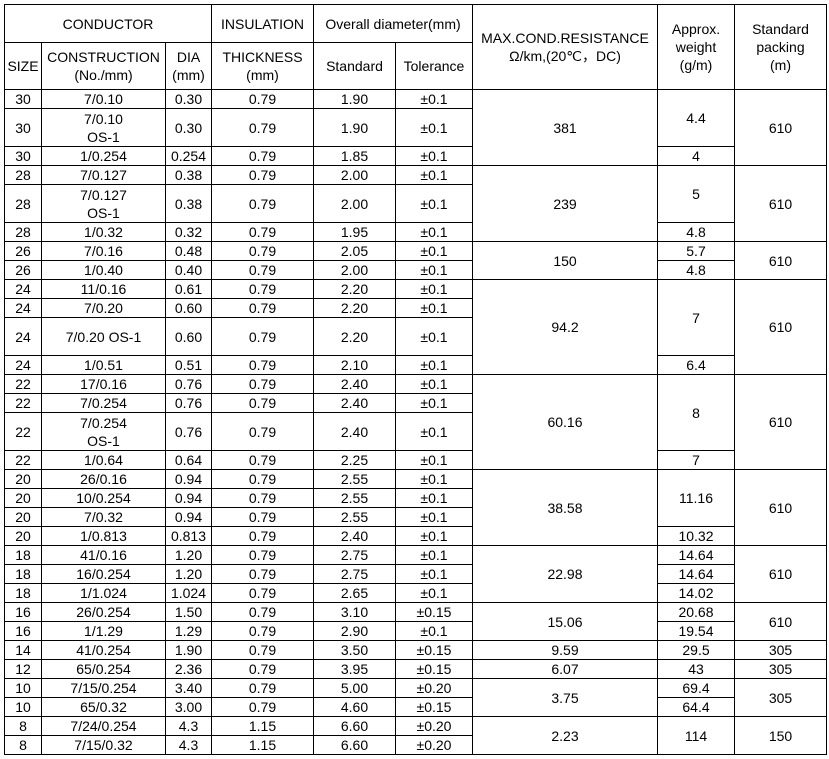  I want to click on cell-weight: 8, so click(696, 412).